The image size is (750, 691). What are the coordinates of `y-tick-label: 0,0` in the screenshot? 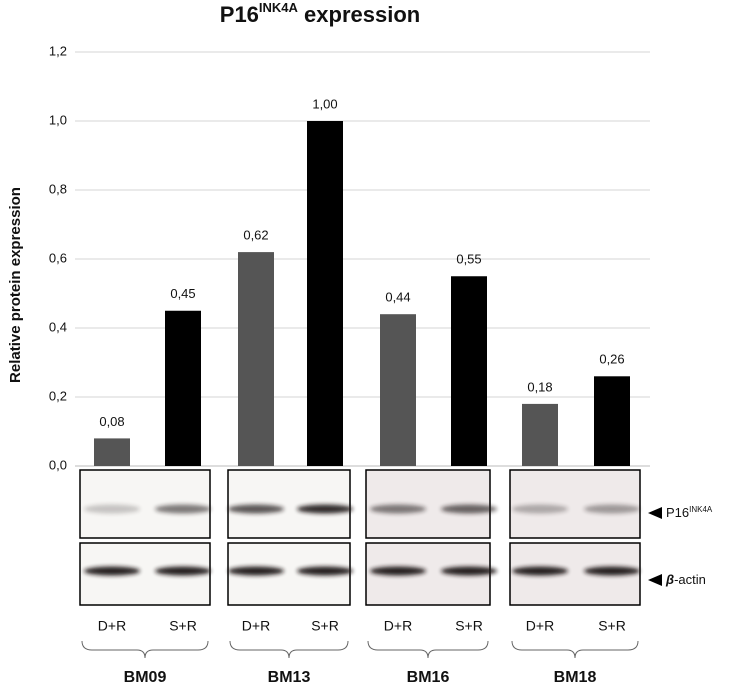 It's located at (58, 464).